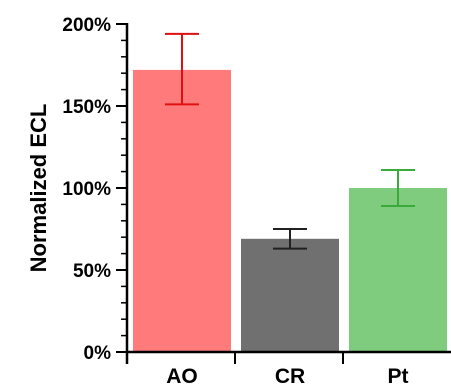 This screenshot has height=388, width=451. What do you see at coordinates (86, 189) in the screenshot?
I see `y-tick-label: 100%` at bounding box center [86, 189].